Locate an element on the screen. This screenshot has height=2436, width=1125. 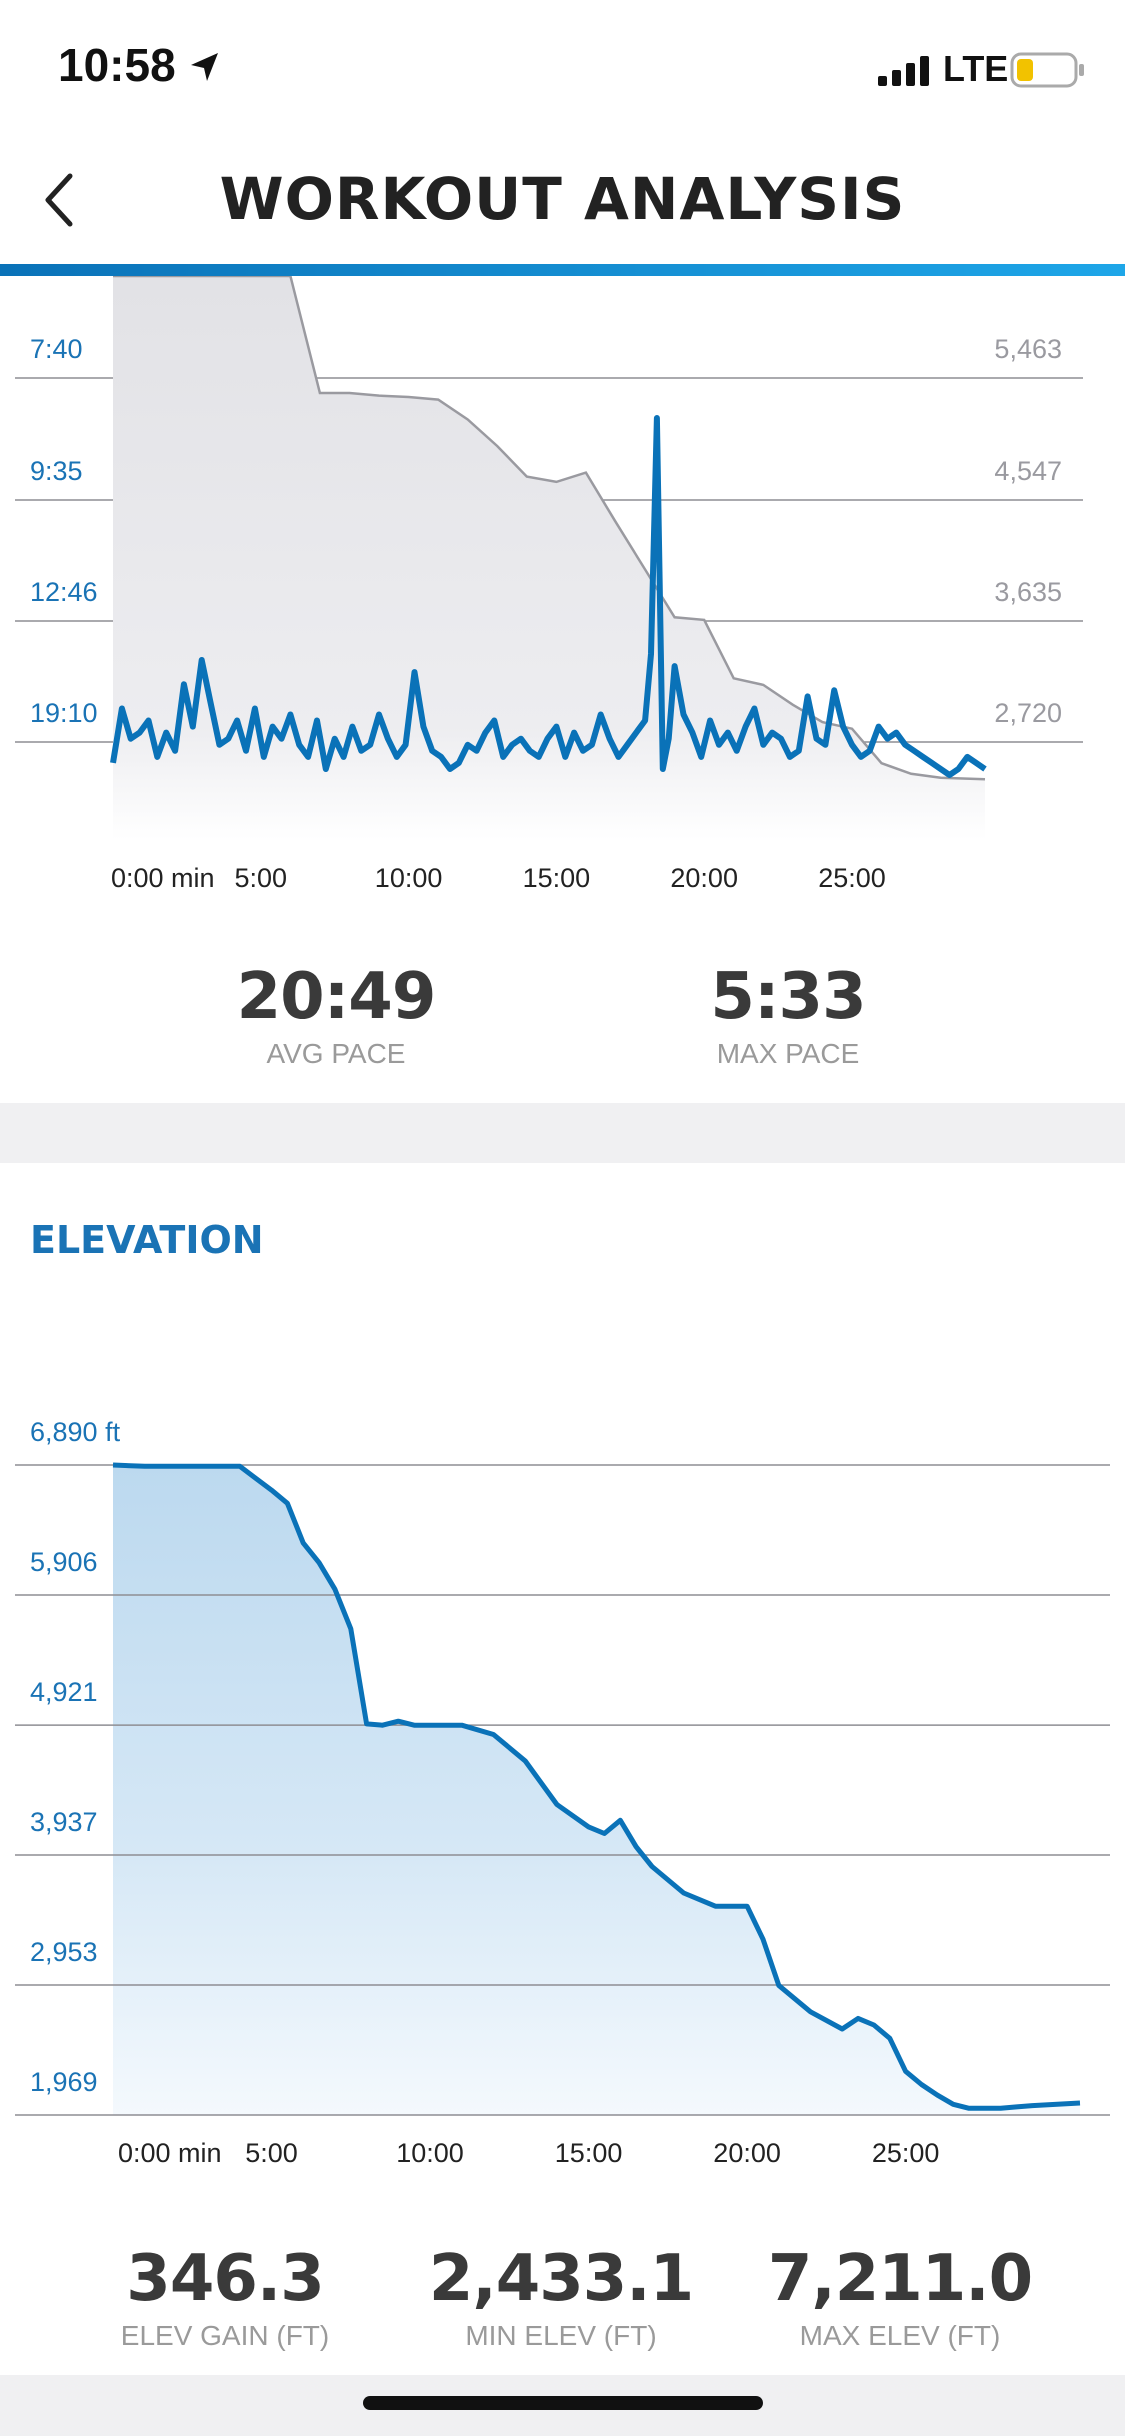
y-axis-right-label: 5,463 is located at coordinates (1028, 349).